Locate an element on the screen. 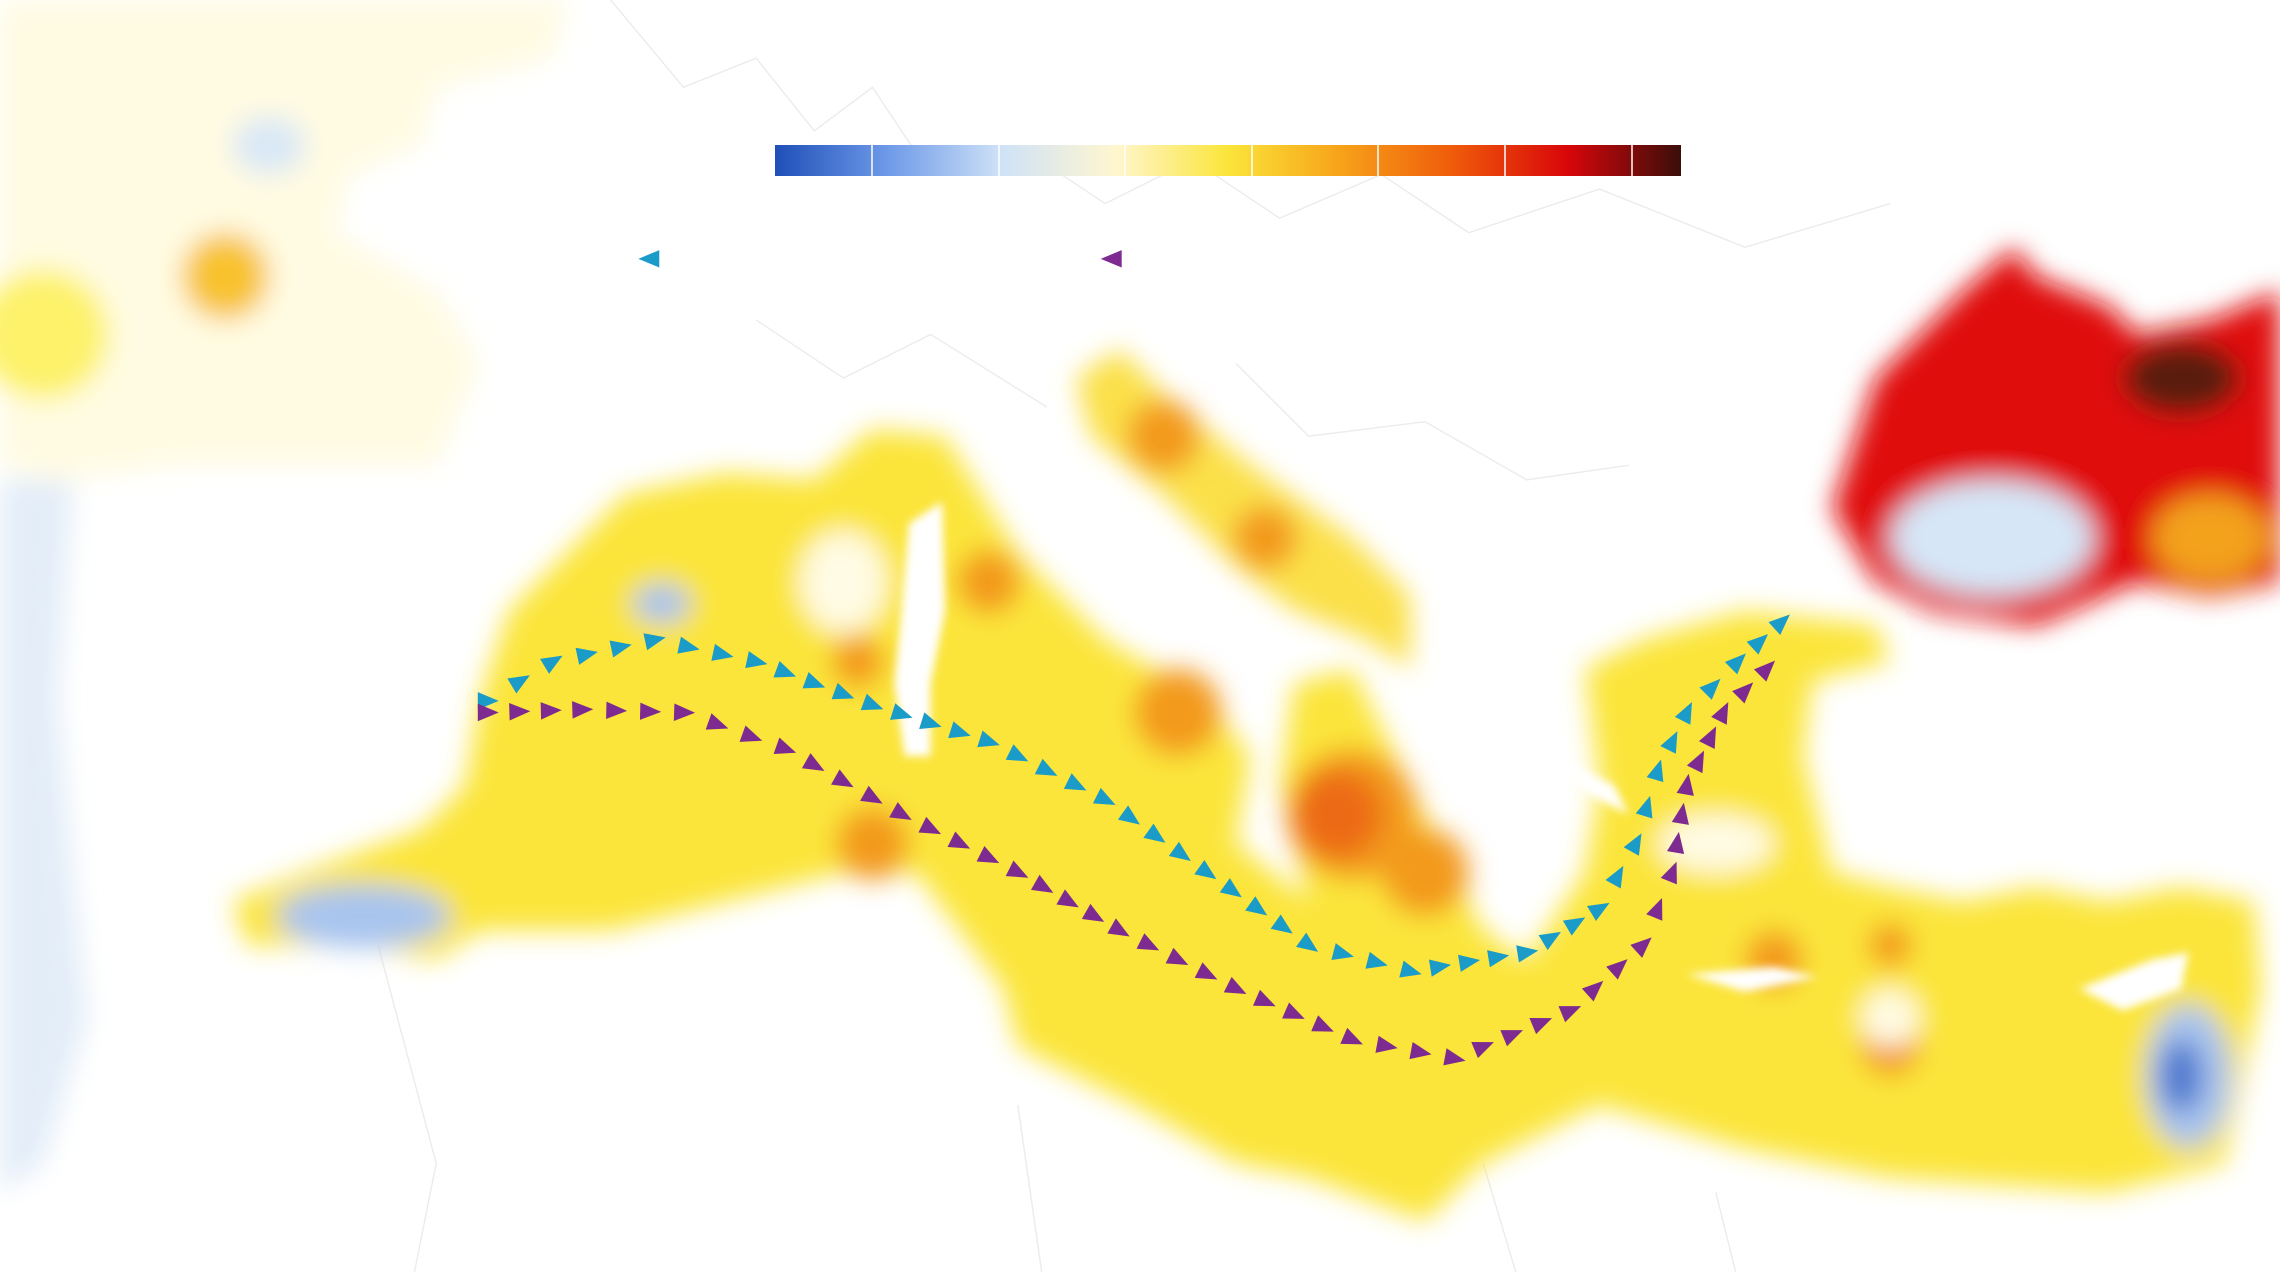  colorbar-scale is located at coordinates (1228, 160).